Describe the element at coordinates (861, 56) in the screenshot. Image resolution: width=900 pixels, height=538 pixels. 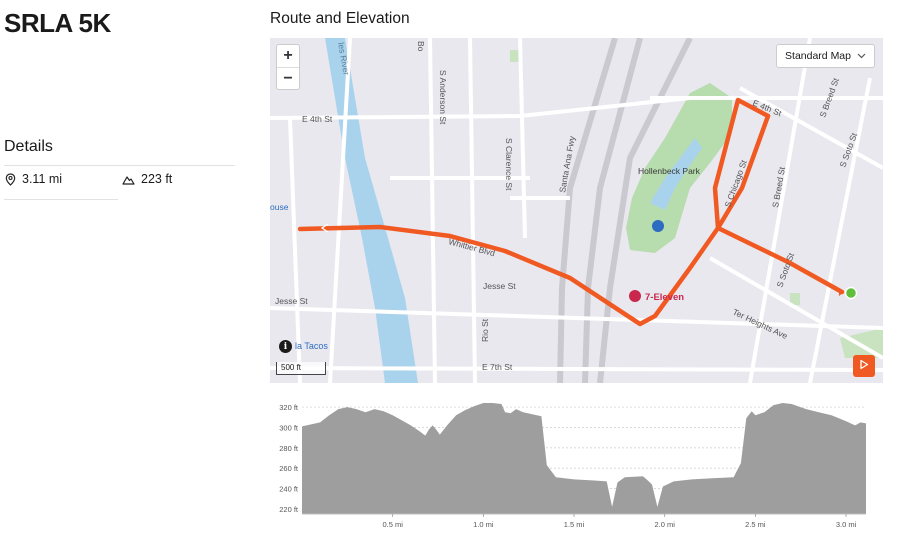
I see `chevron-down-icon` at that location.